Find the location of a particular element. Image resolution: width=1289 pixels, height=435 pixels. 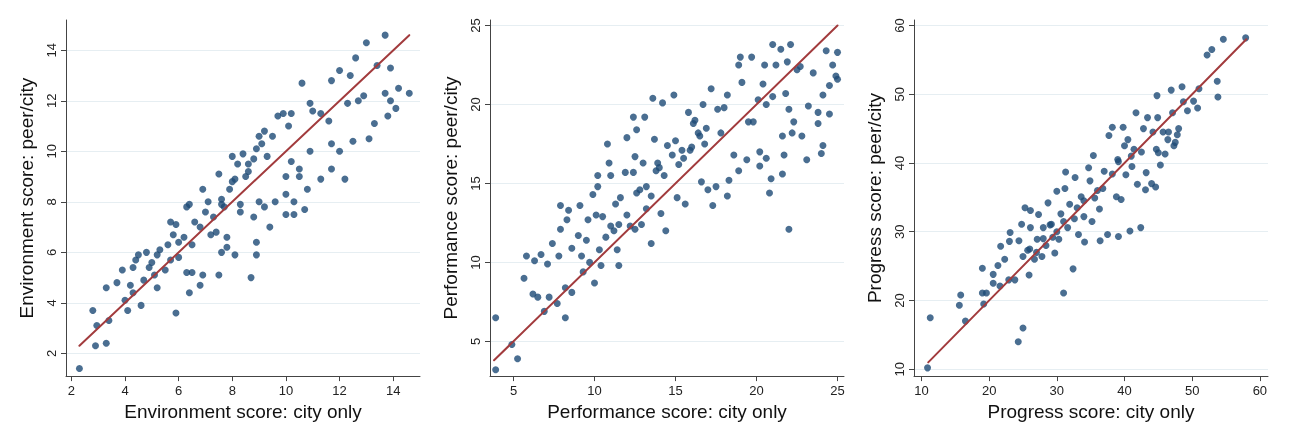

y-tick-label: 6 is located at coordinates (51, 252).